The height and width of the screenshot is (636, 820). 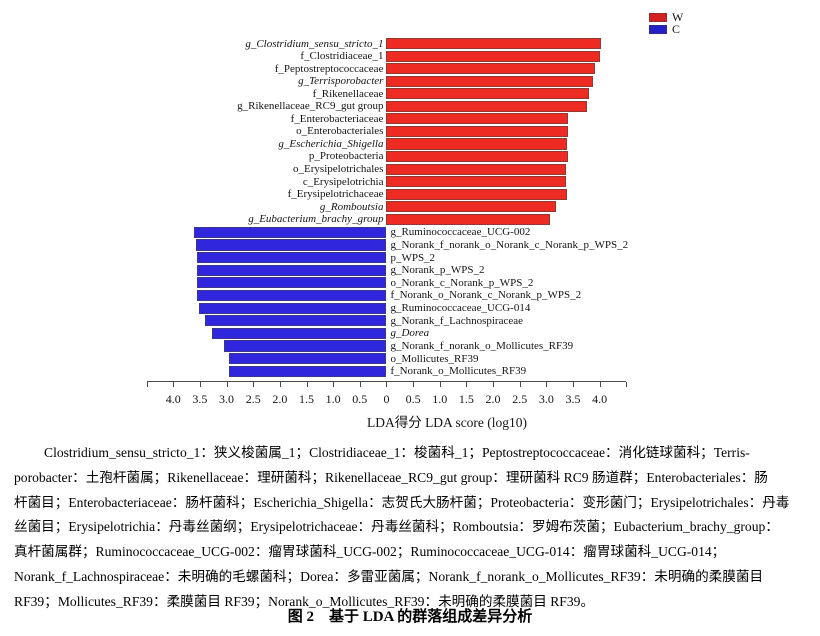 I want to click on taxon-label-g_Terrisporobacter: g_Terrisporobacter, so click(x=341, y=81).